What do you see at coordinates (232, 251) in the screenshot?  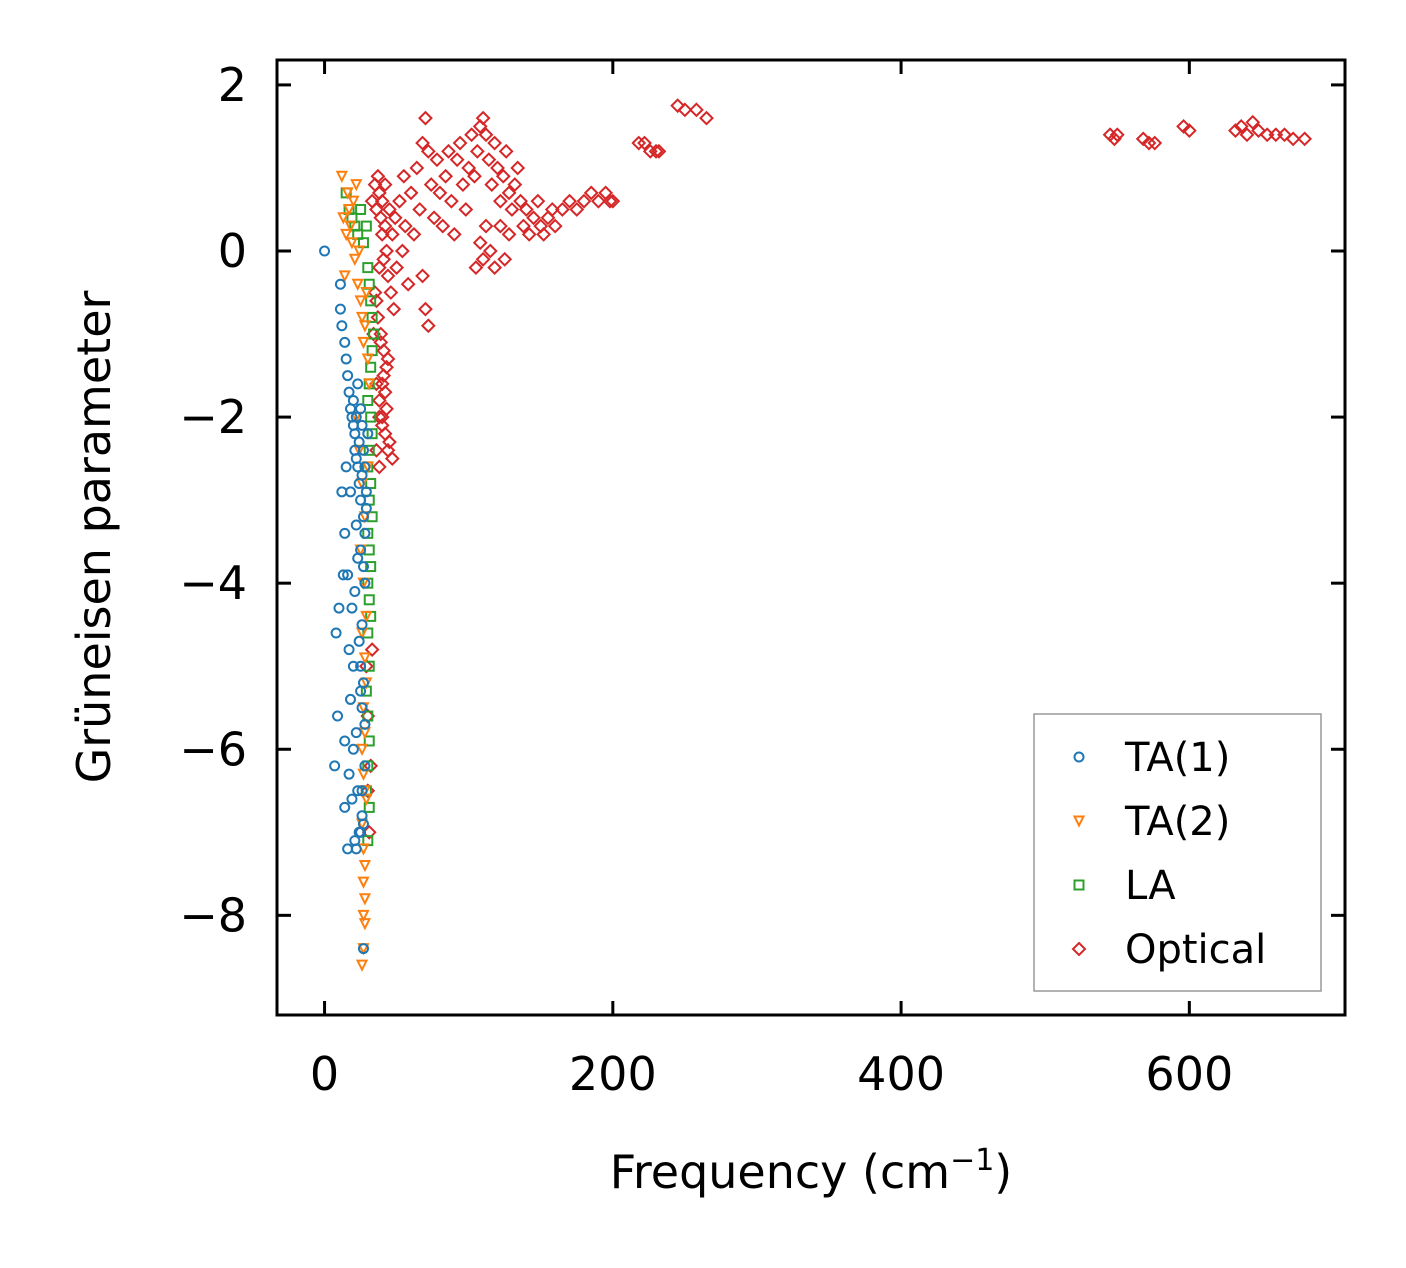 I see `y-tick-label: 0` at bounding box center [232, 251].